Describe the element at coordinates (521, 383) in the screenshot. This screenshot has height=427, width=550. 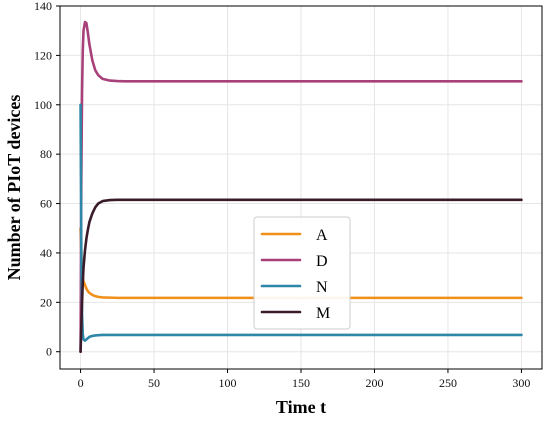
I see `x-tick-label: 300` at that location.